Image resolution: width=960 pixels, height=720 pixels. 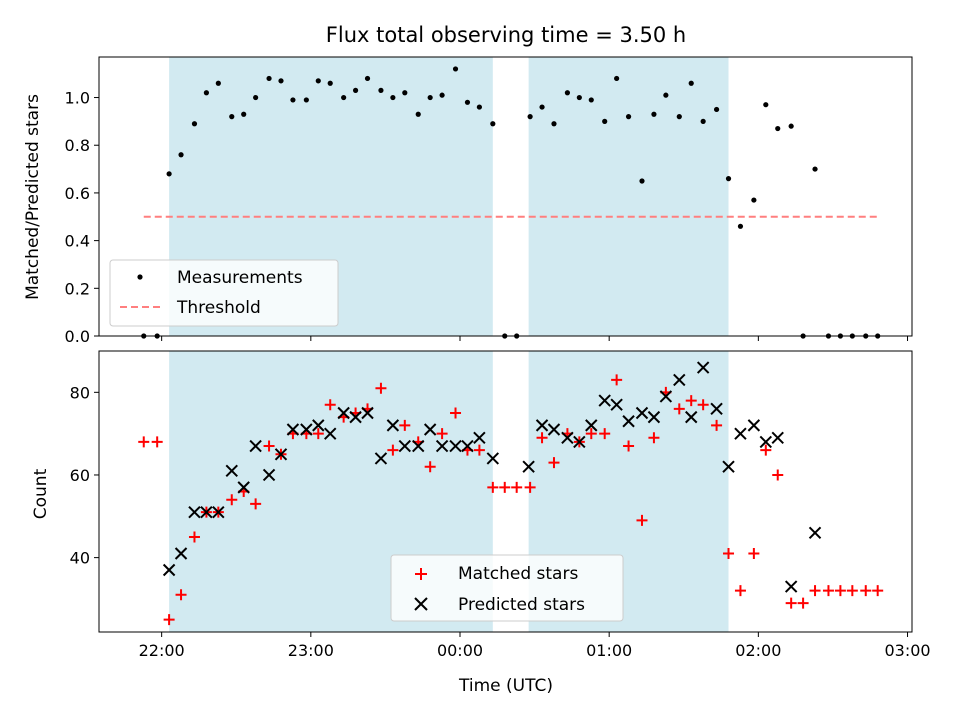 What do you see at coordinates (77, 98) in the screenshot?
I see `y-tick-label: 1.0` at bounding box center [77, 98].